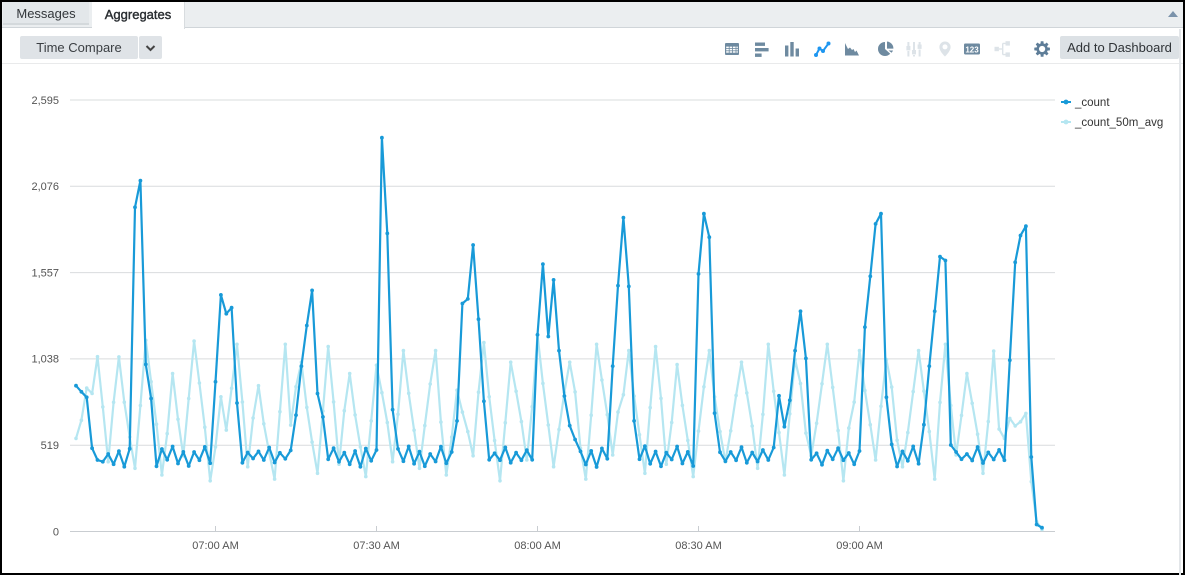 This screenshot has height=575, width=1185. What do you see at coordinates (698, 546) in the screenshot?
I see `svg-text: 08:30 AM` at bounding box center [698, 546].